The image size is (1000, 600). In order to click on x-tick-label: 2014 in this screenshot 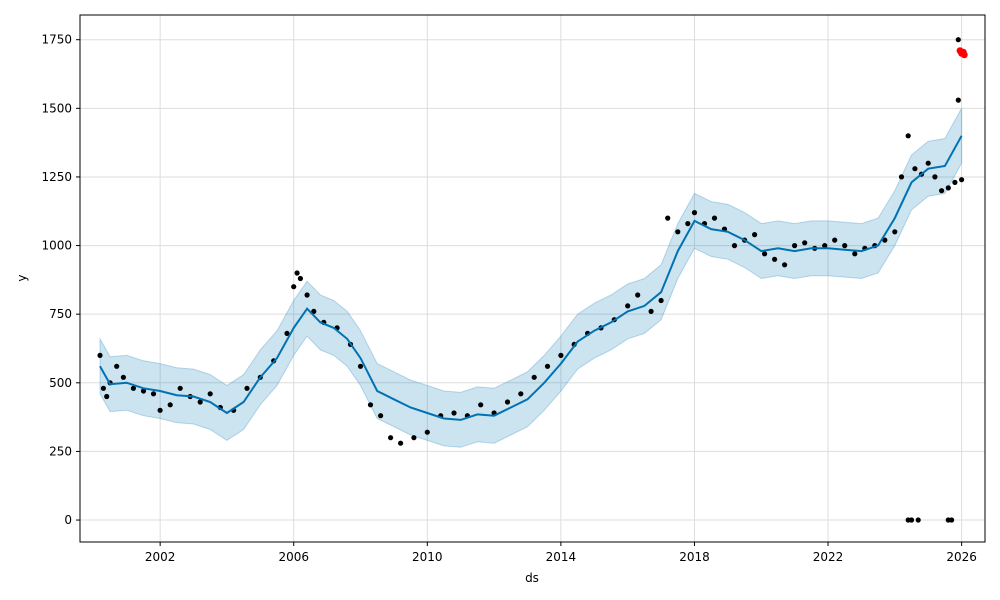, I will do `click(561, 557)`.